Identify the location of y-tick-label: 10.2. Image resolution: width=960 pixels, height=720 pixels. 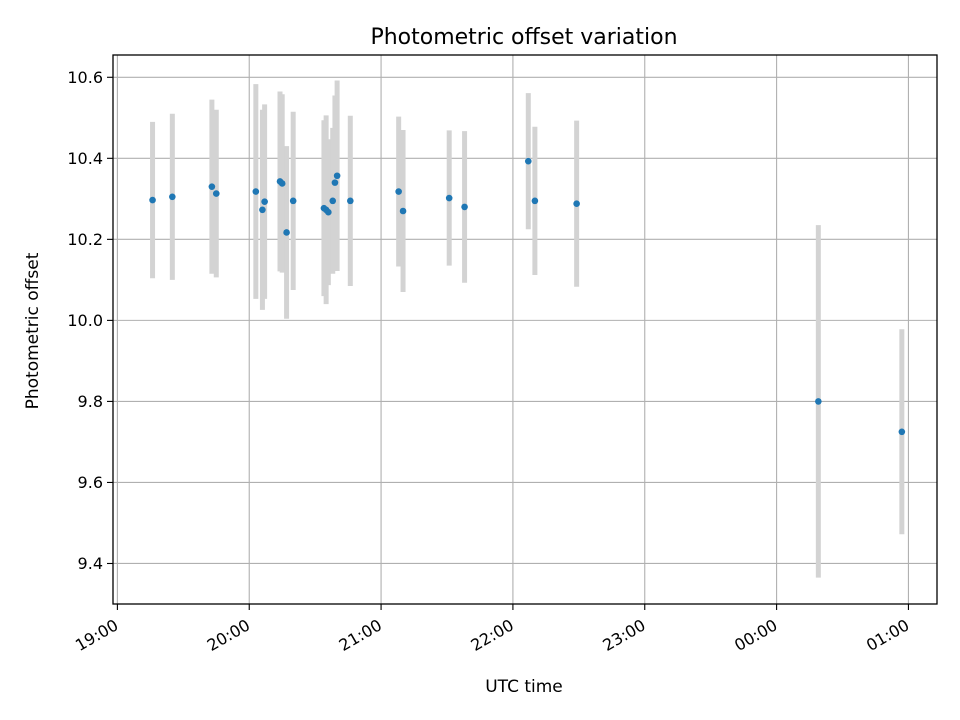
(85, 239).